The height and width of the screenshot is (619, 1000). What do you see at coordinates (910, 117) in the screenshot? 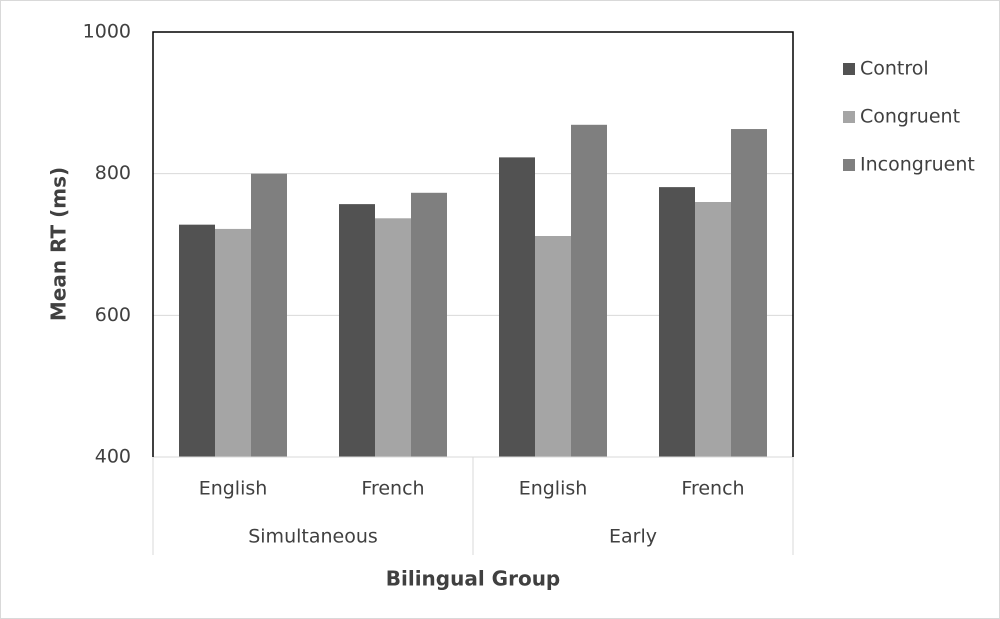
I see `legend-label: Congruent` at bounding box center [910, 117].